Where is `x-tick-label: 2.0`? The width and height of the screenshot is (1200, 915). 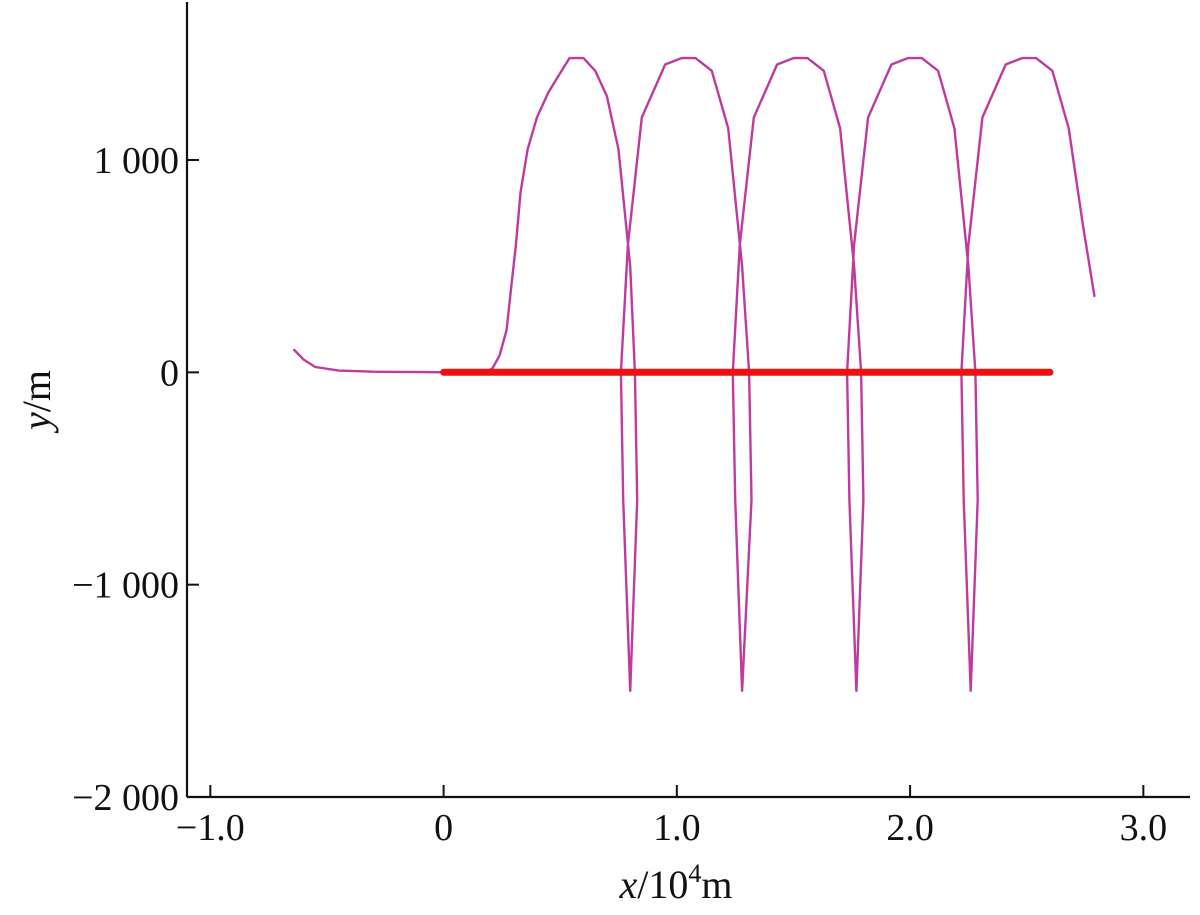 x-tick-label: 2.0 is located at coordinates (910, 828).